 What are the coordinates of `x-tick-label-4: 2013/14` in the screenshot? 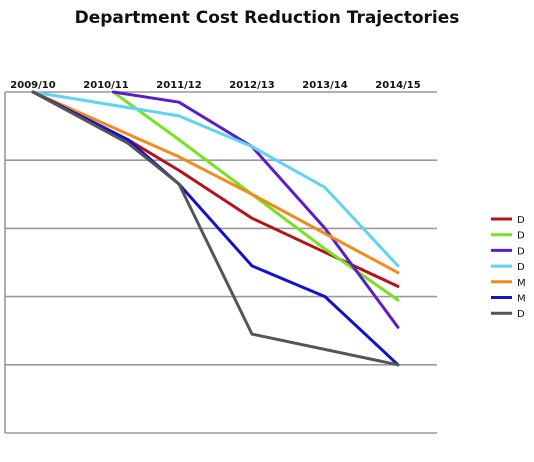 It's located at (324, 85).